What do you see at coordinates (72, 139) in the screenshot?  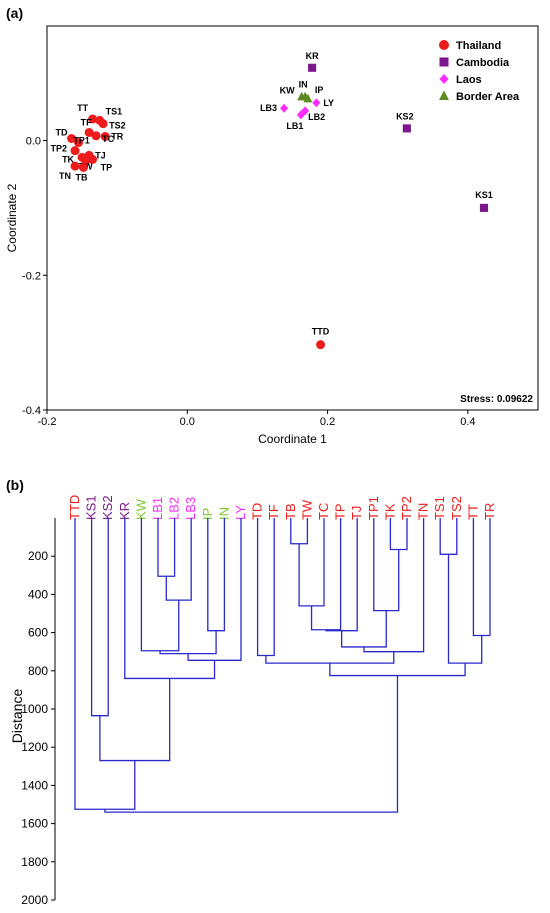 I see `scatter-point-td` at bounding box center [72, 139].